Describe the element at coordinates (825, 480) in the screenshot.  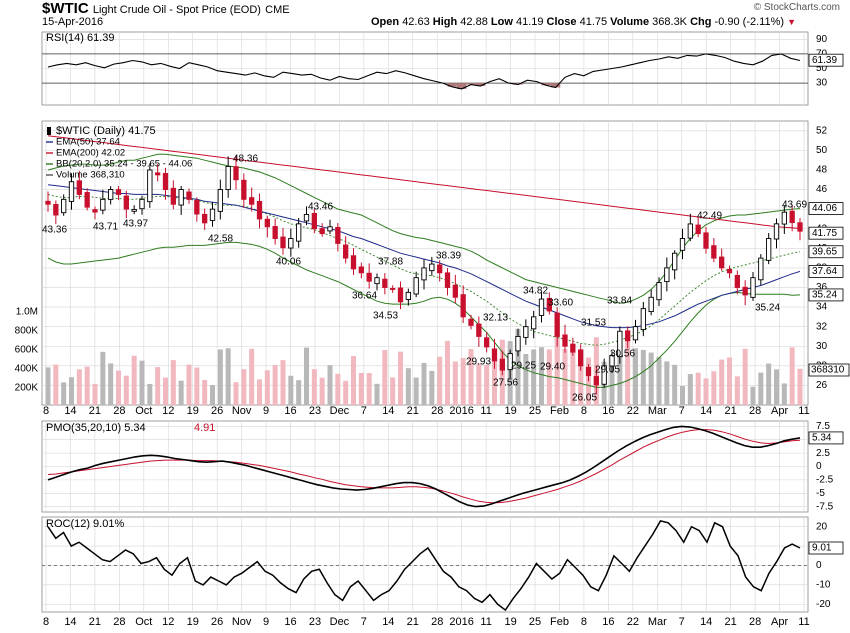
I see `pmo-tick-label: -2.5` at that location.